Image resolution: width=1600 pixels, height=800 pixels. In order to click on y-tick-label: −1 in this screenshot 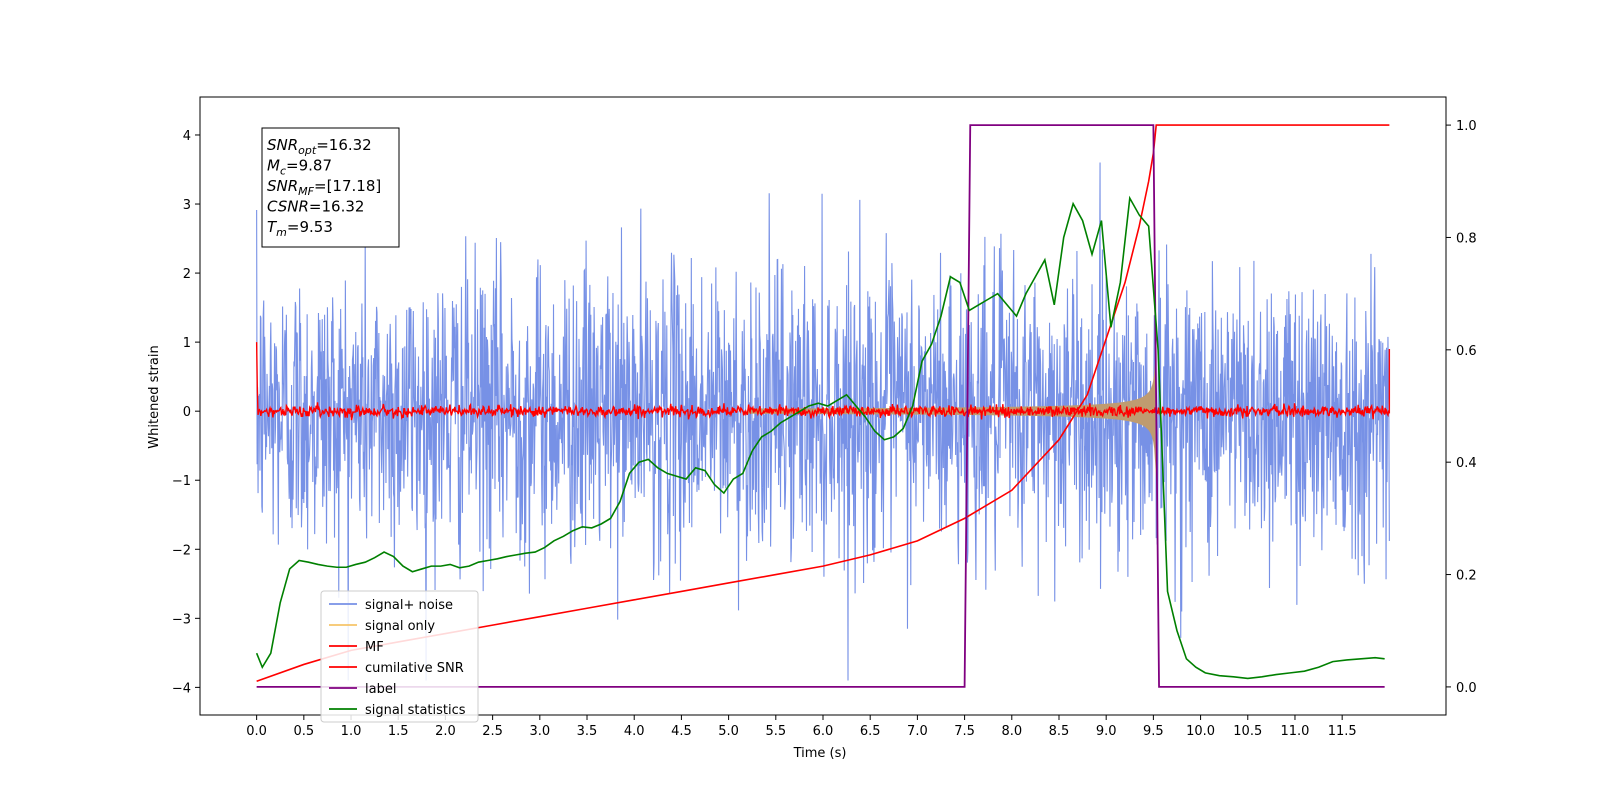, I will do `click(181, 481)`.